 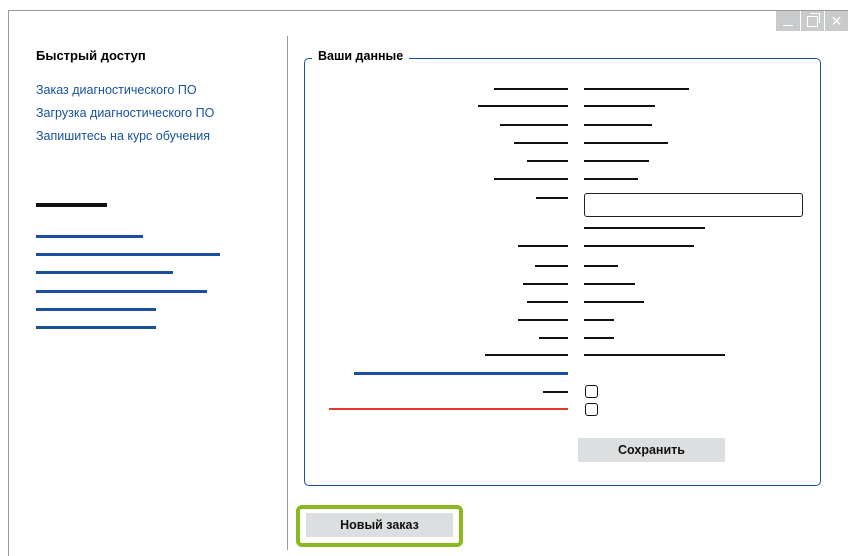 I want to click on link-download-diagnostic-software: Загрузка диагностического ПО, so click(x=125, y=113).